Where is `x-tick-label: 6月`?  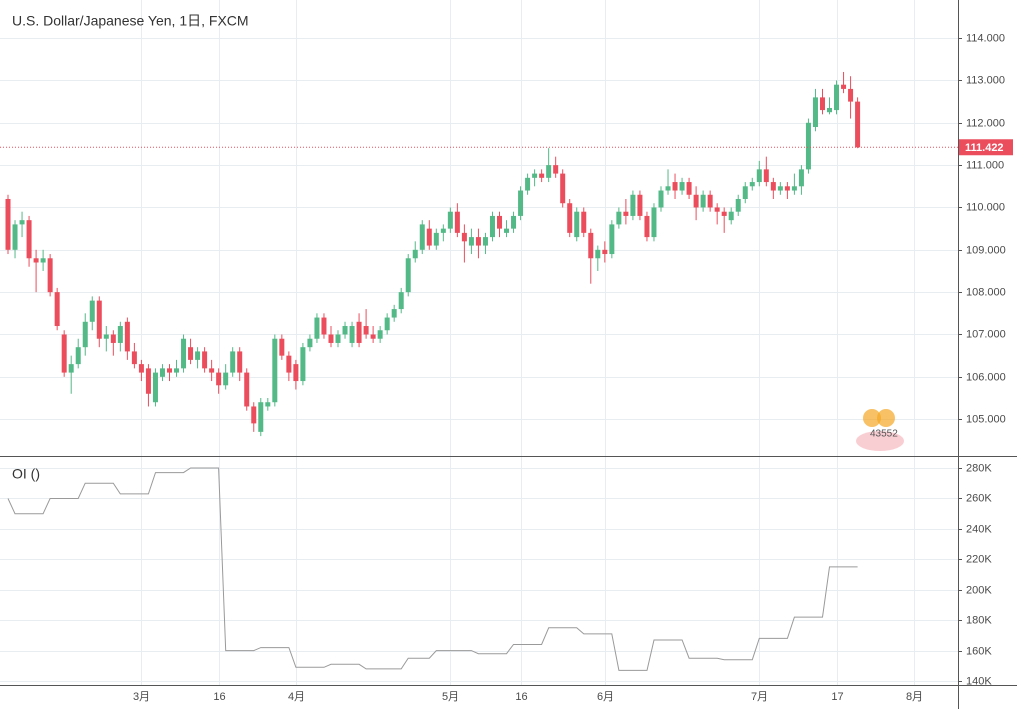 x-tick-label: 6月 is located at coordinates (605, 697).